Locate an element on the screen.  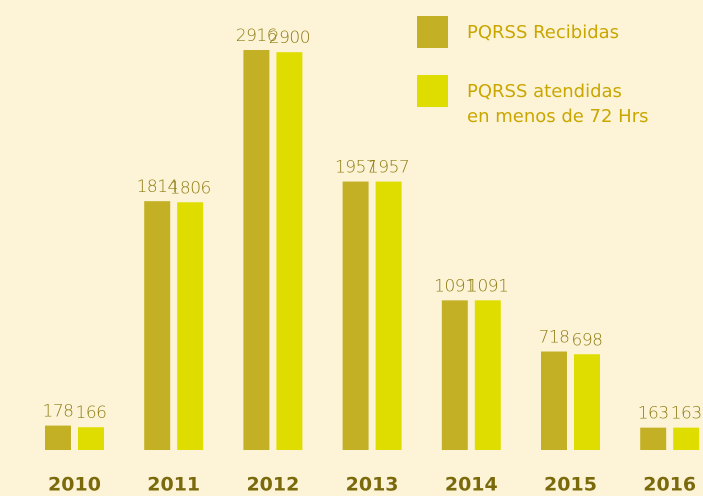
x-tick-label: 2016 is located at coordinates (669, 485).